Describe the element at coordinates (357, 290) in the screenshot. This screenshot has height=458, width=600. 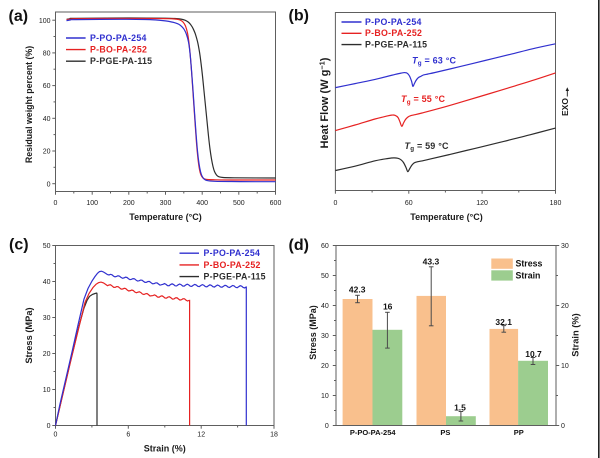
I see `svg-text: 42.3` at that location.